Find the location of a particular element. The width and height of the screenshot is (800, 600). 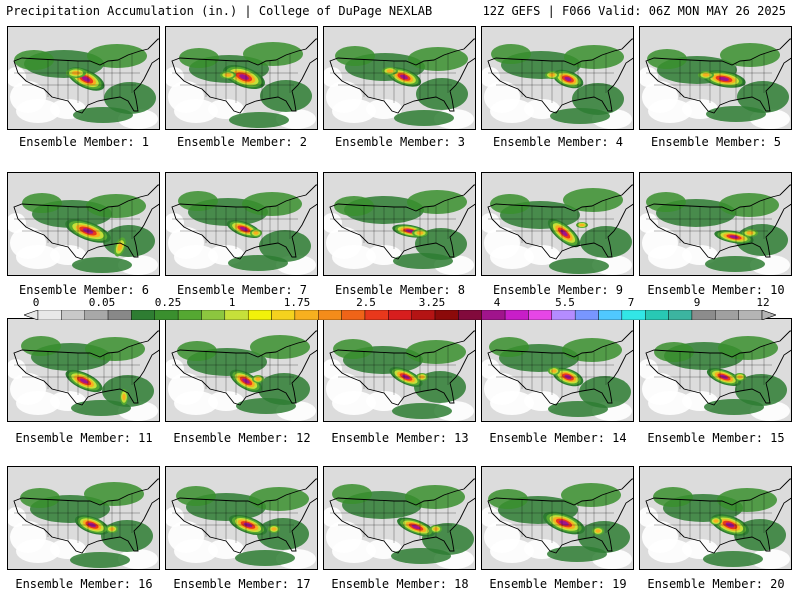

ensemble-member-label: Ensemble Member: 2 is located at coordinates (242, 142).